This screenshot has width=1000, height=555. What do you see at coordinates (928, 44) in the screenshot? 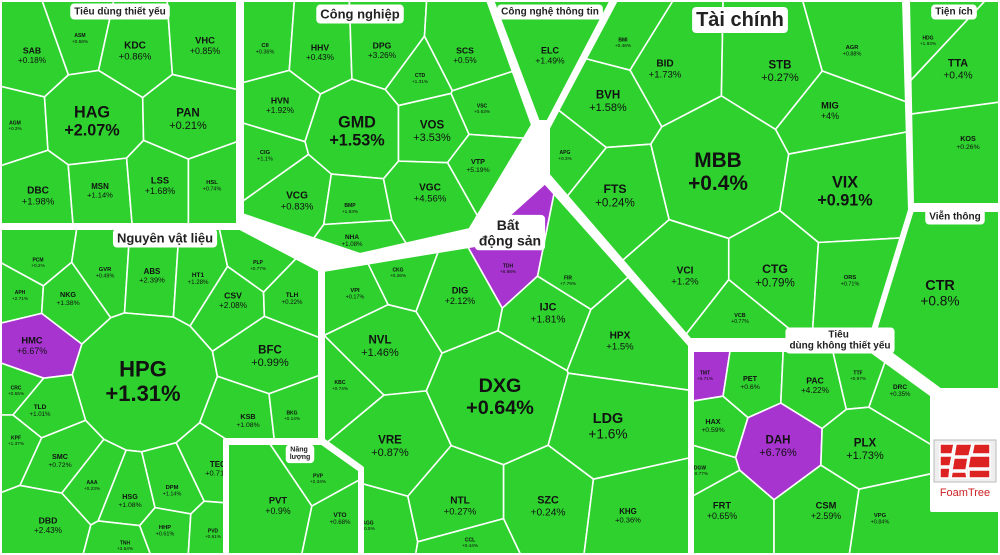
I see `change-label: +1.93%` at bounding box center [928, 44].